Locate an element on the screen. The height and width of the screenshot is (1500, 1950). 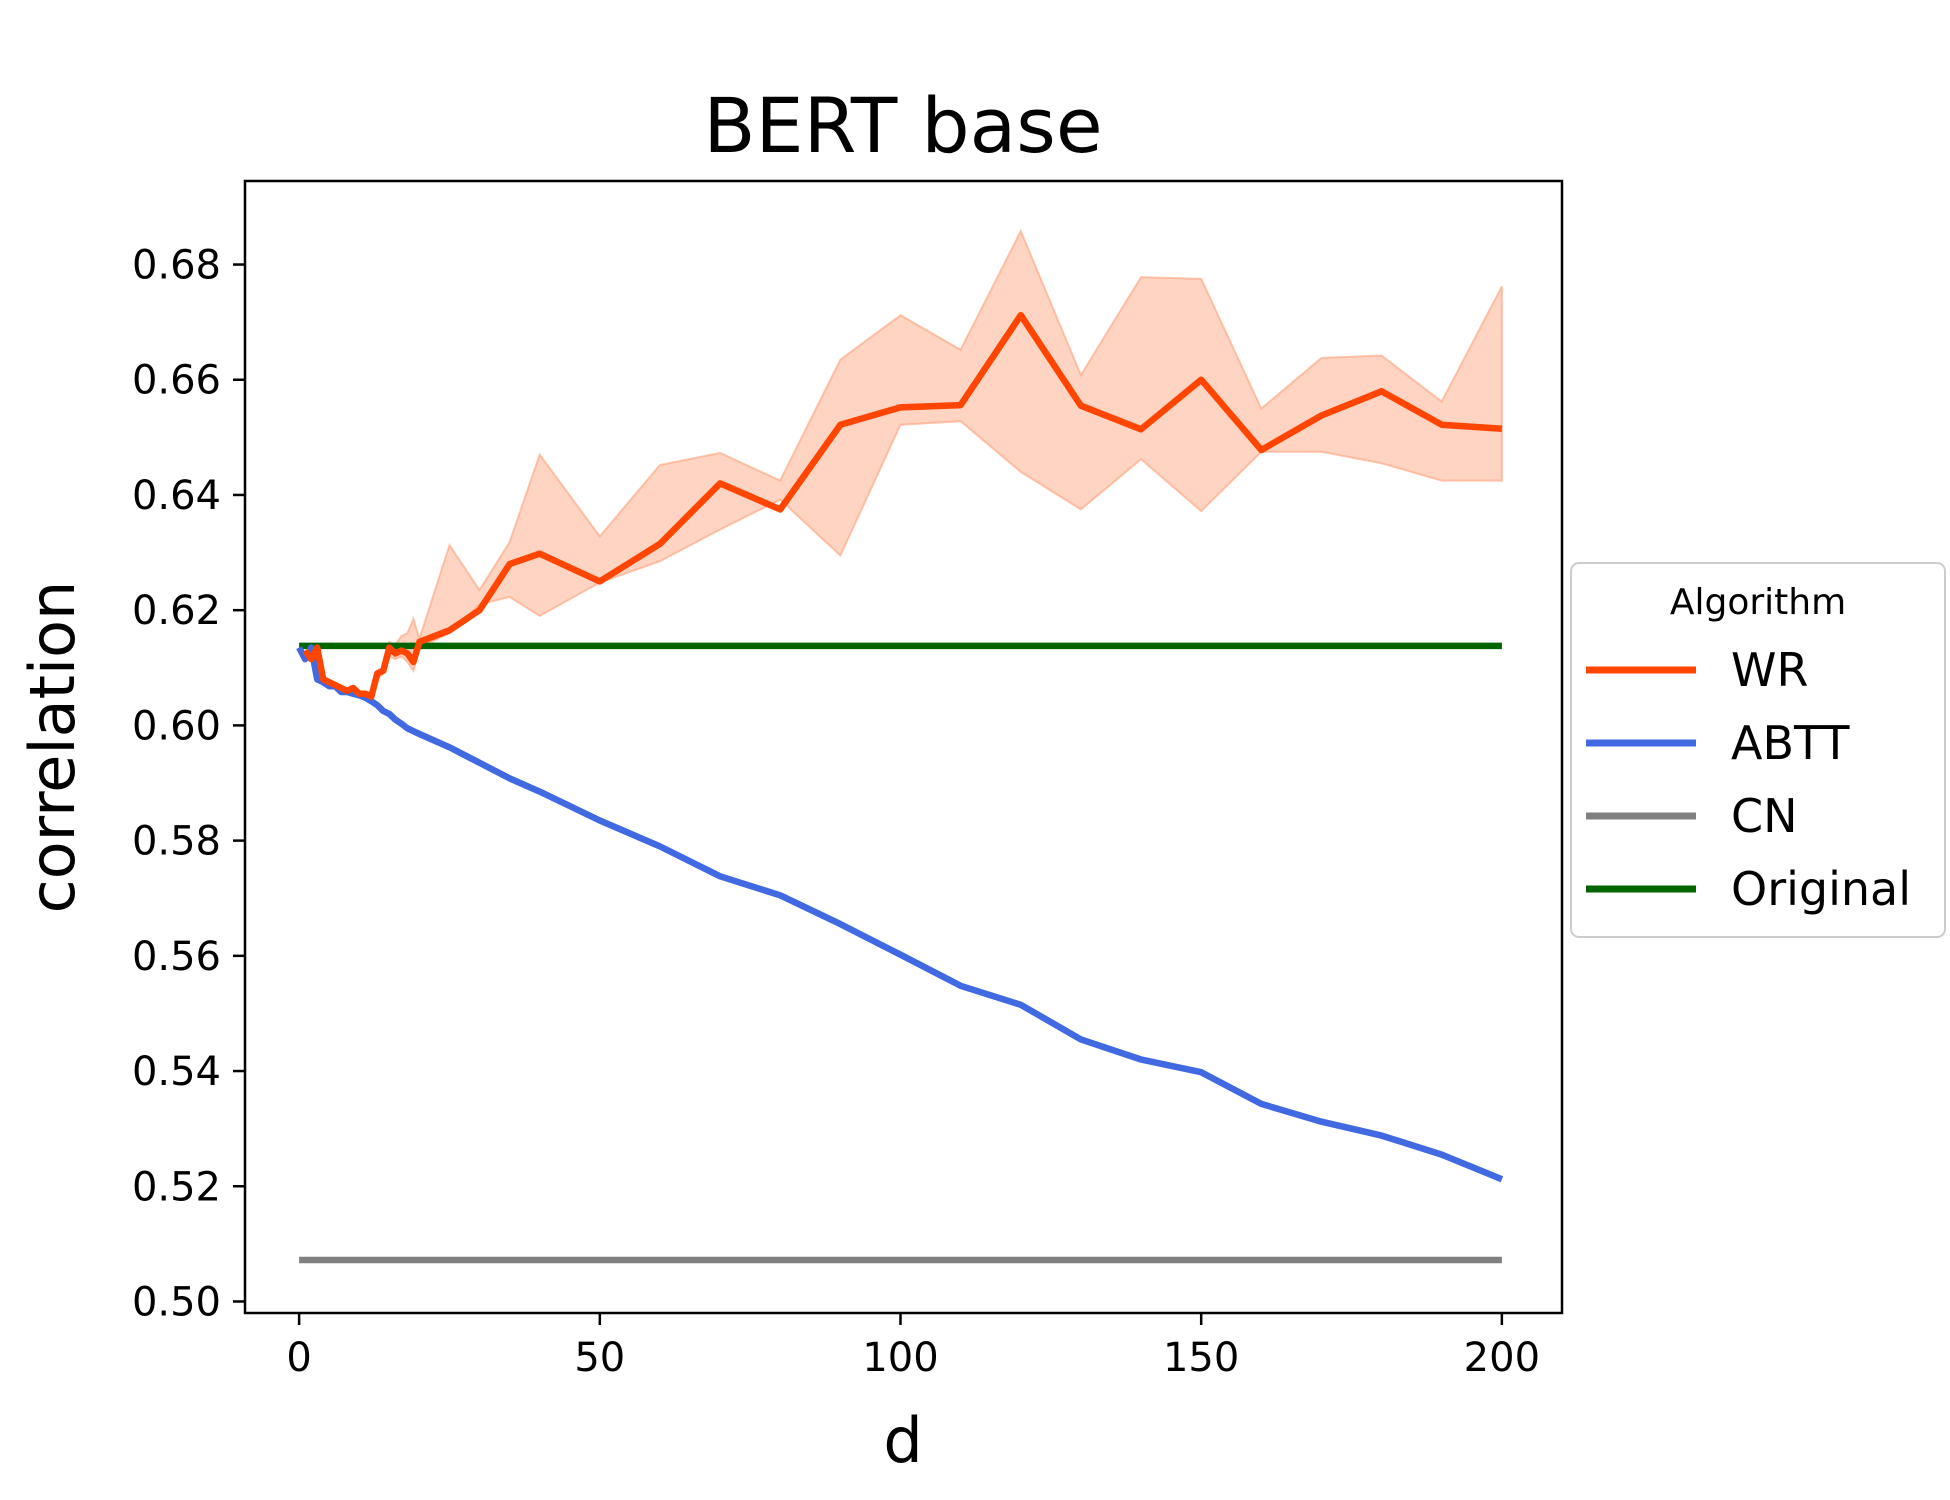
legend-label-cn: CN is located at coordinates (1764, 816).